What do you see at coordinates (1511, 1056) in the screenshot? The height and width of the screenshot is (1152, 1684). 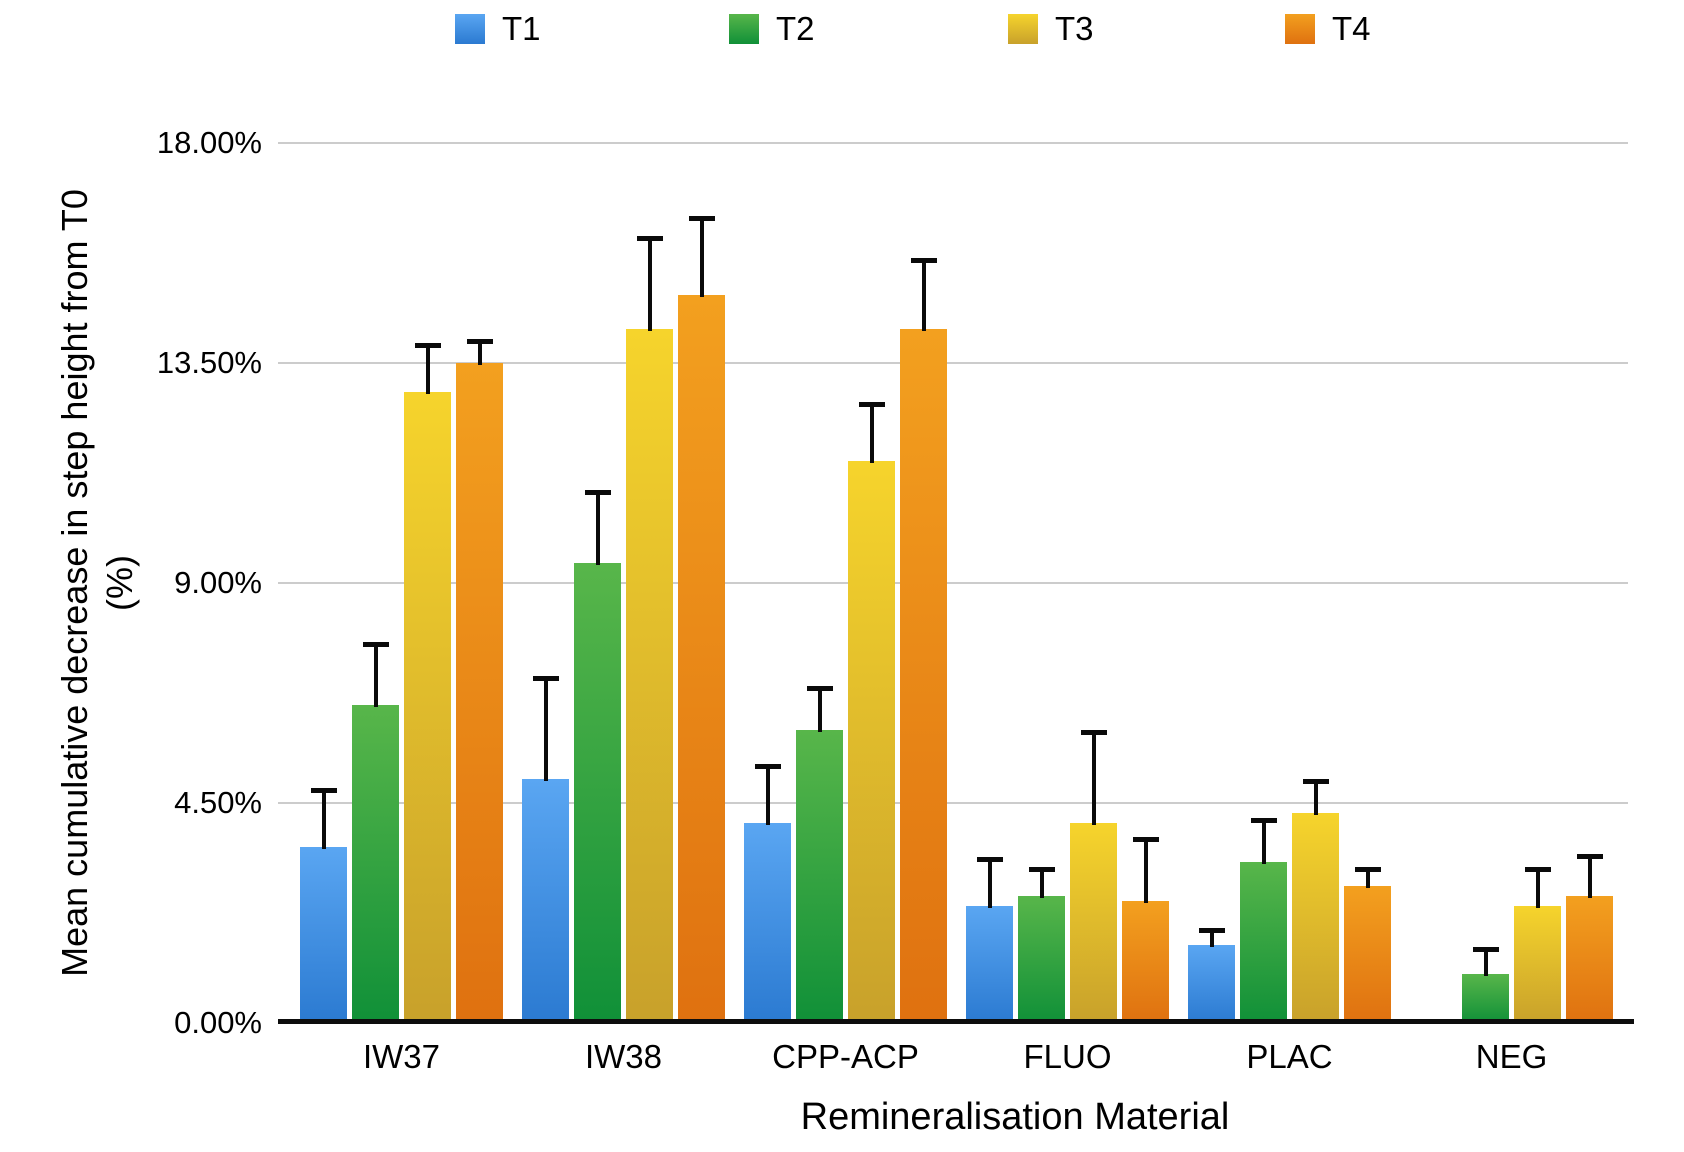 I see `x-category-label-neg: NEG` at bounding box center [1511, 1056].